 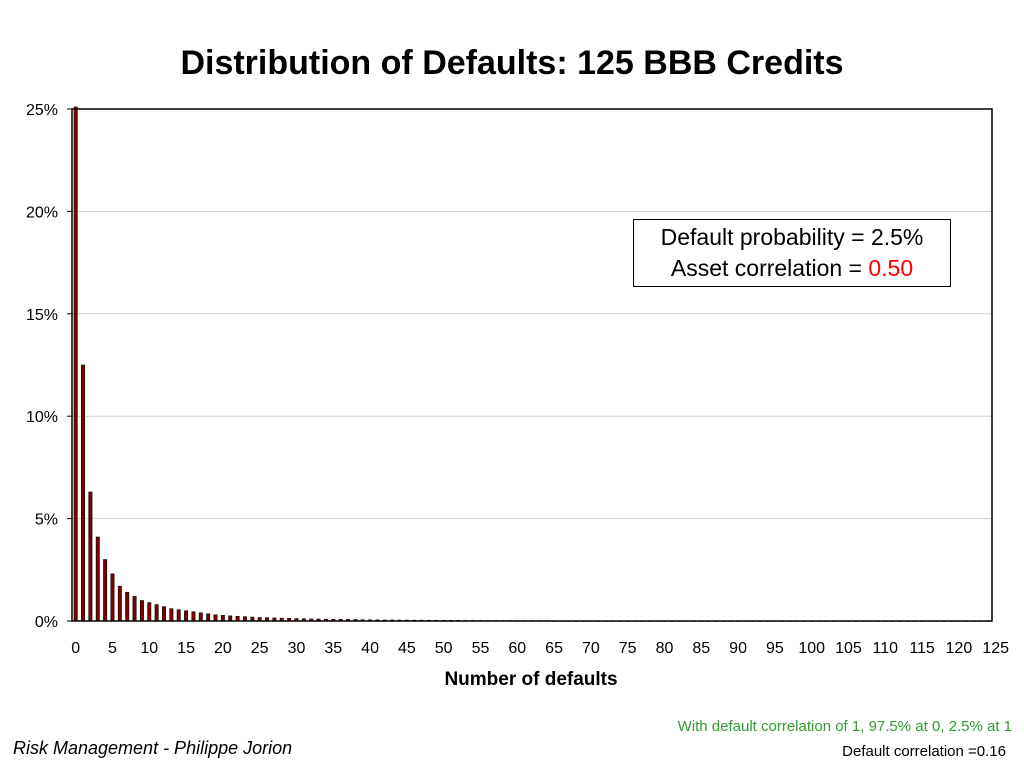 What do you see at coordinates (531, 679) in the screenshot?
I see `x-axis-label: Number of defaults` at bounding box center [531, 679].